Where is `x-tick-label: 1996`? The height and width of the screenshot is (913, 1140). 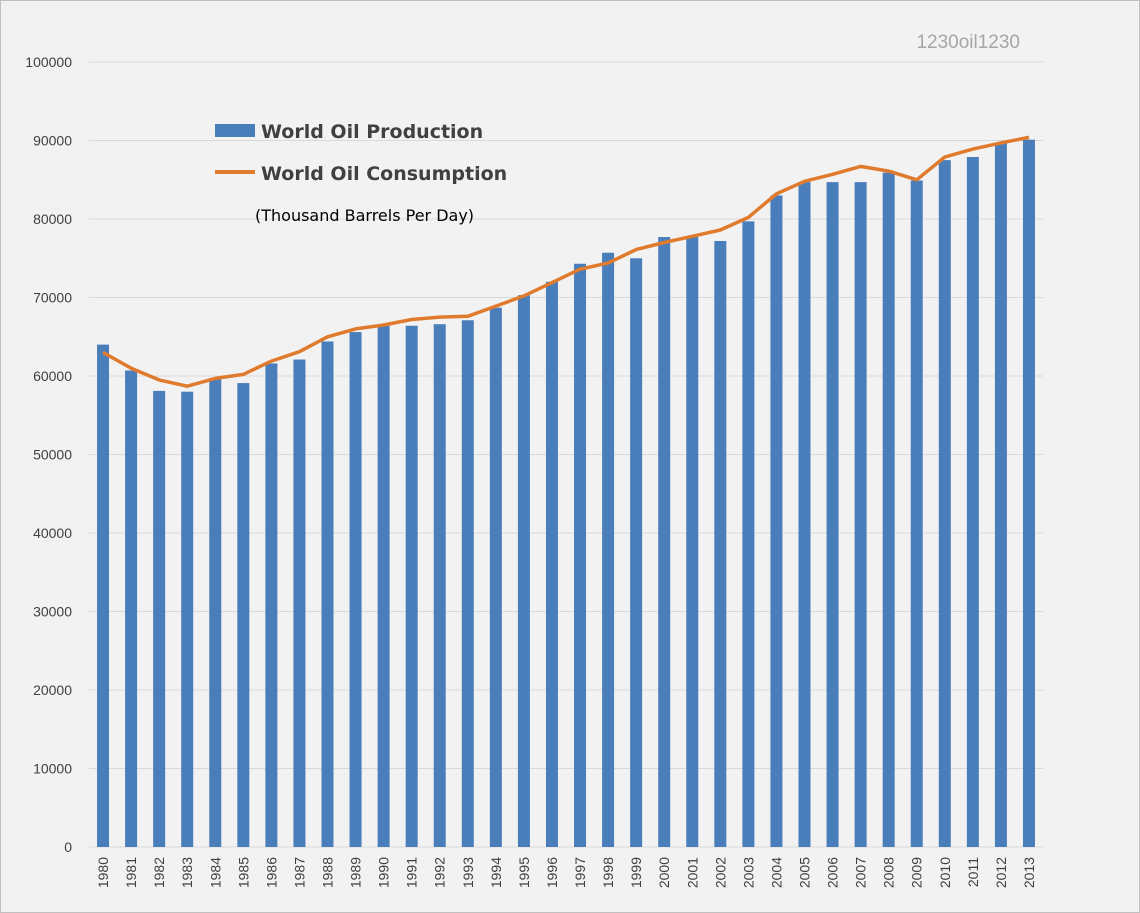
x-tick-label: 1996 is located at coordinates (552, 872).